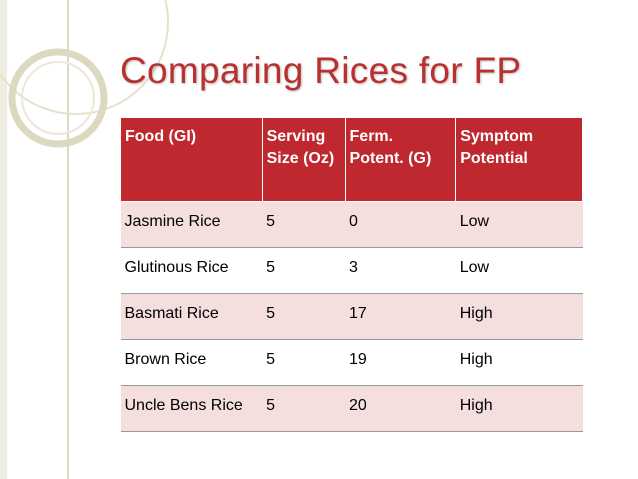 The width and height of the screenshot is (638, 479). What do you see at coordinates (400, 159) in the screenshot?
I see `header-ferm-potent: Ferm. Potent. (G)` at bounding box center [400, 159].